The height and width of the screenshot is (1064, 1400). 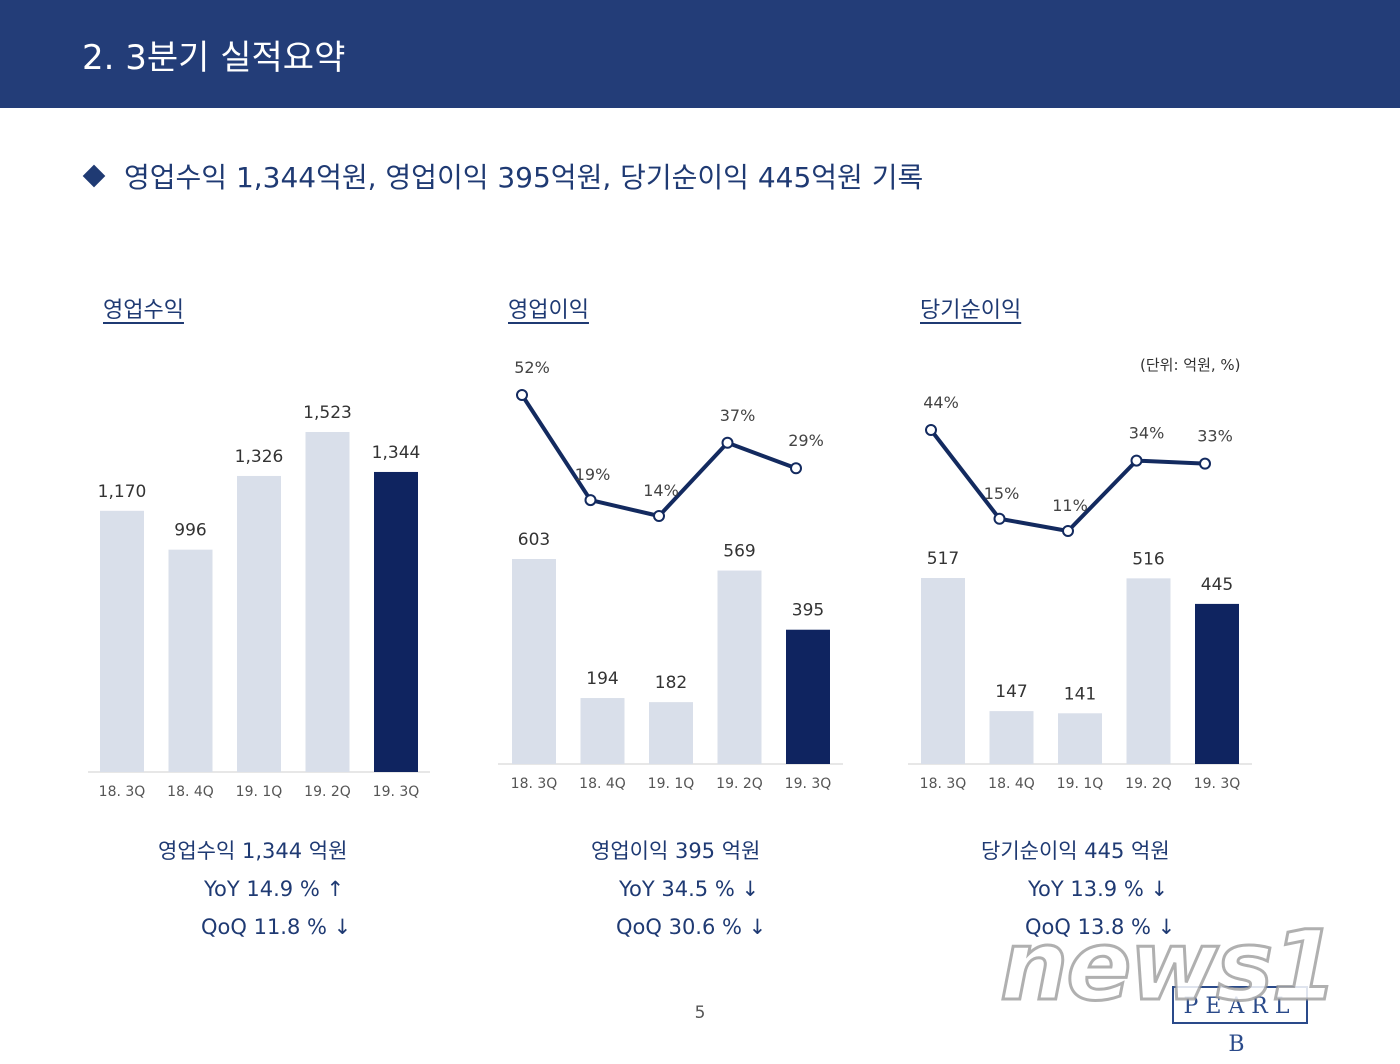 I want to click on summary-yoy: YoY 13.9 % ↓, so click(x=1098, y=889).